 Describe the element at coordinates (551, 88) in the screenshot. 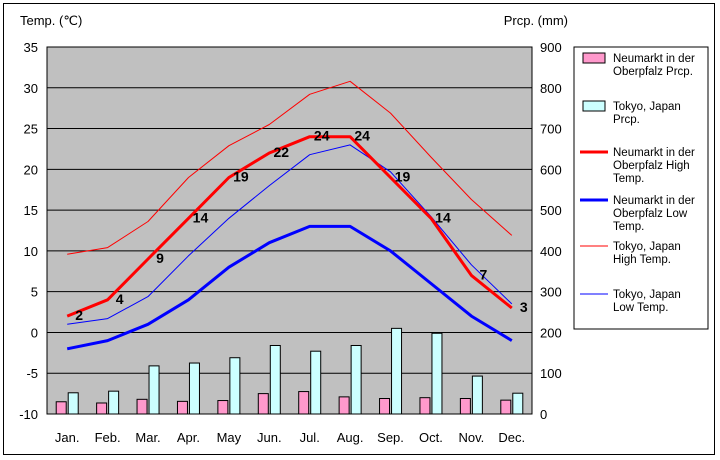

I see `right-tick-label: 800` at that location.